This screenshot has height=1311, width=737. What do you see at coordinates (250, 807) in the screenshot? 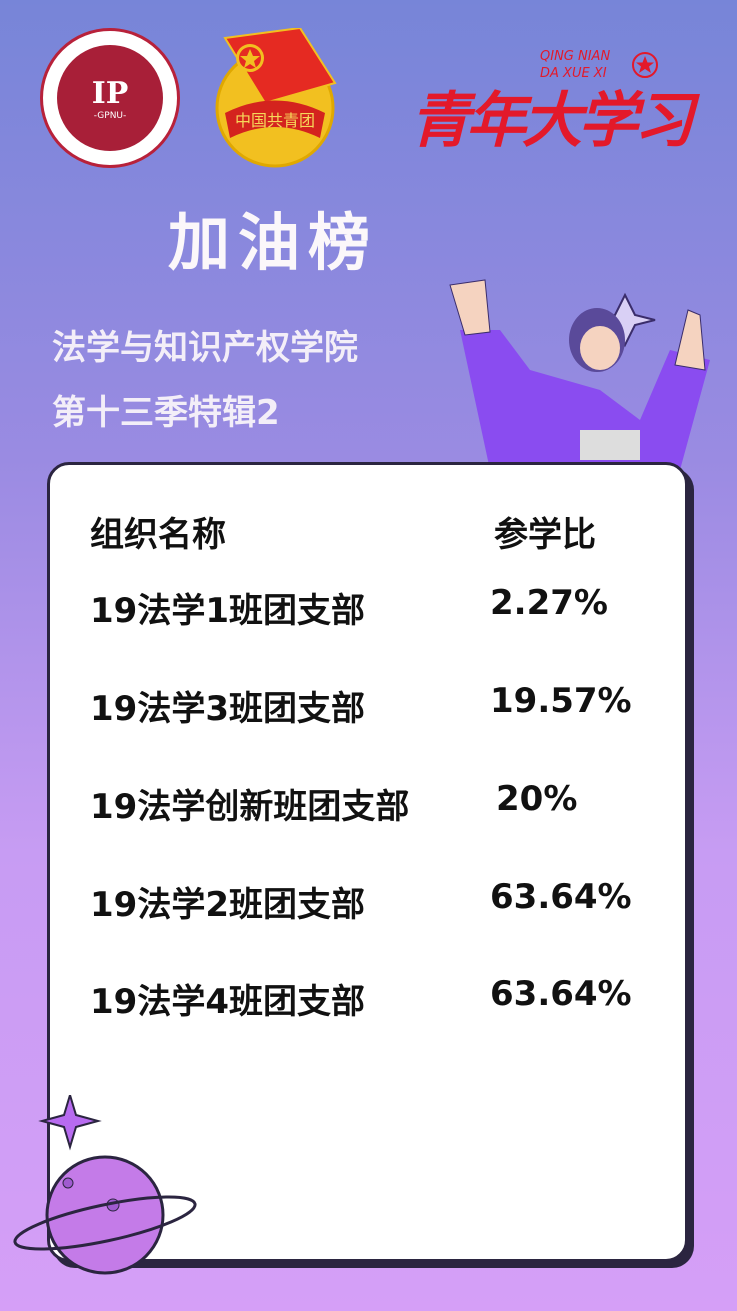
I see `row-name: 19法学创新班团支部` at bounding box center [250, 807].